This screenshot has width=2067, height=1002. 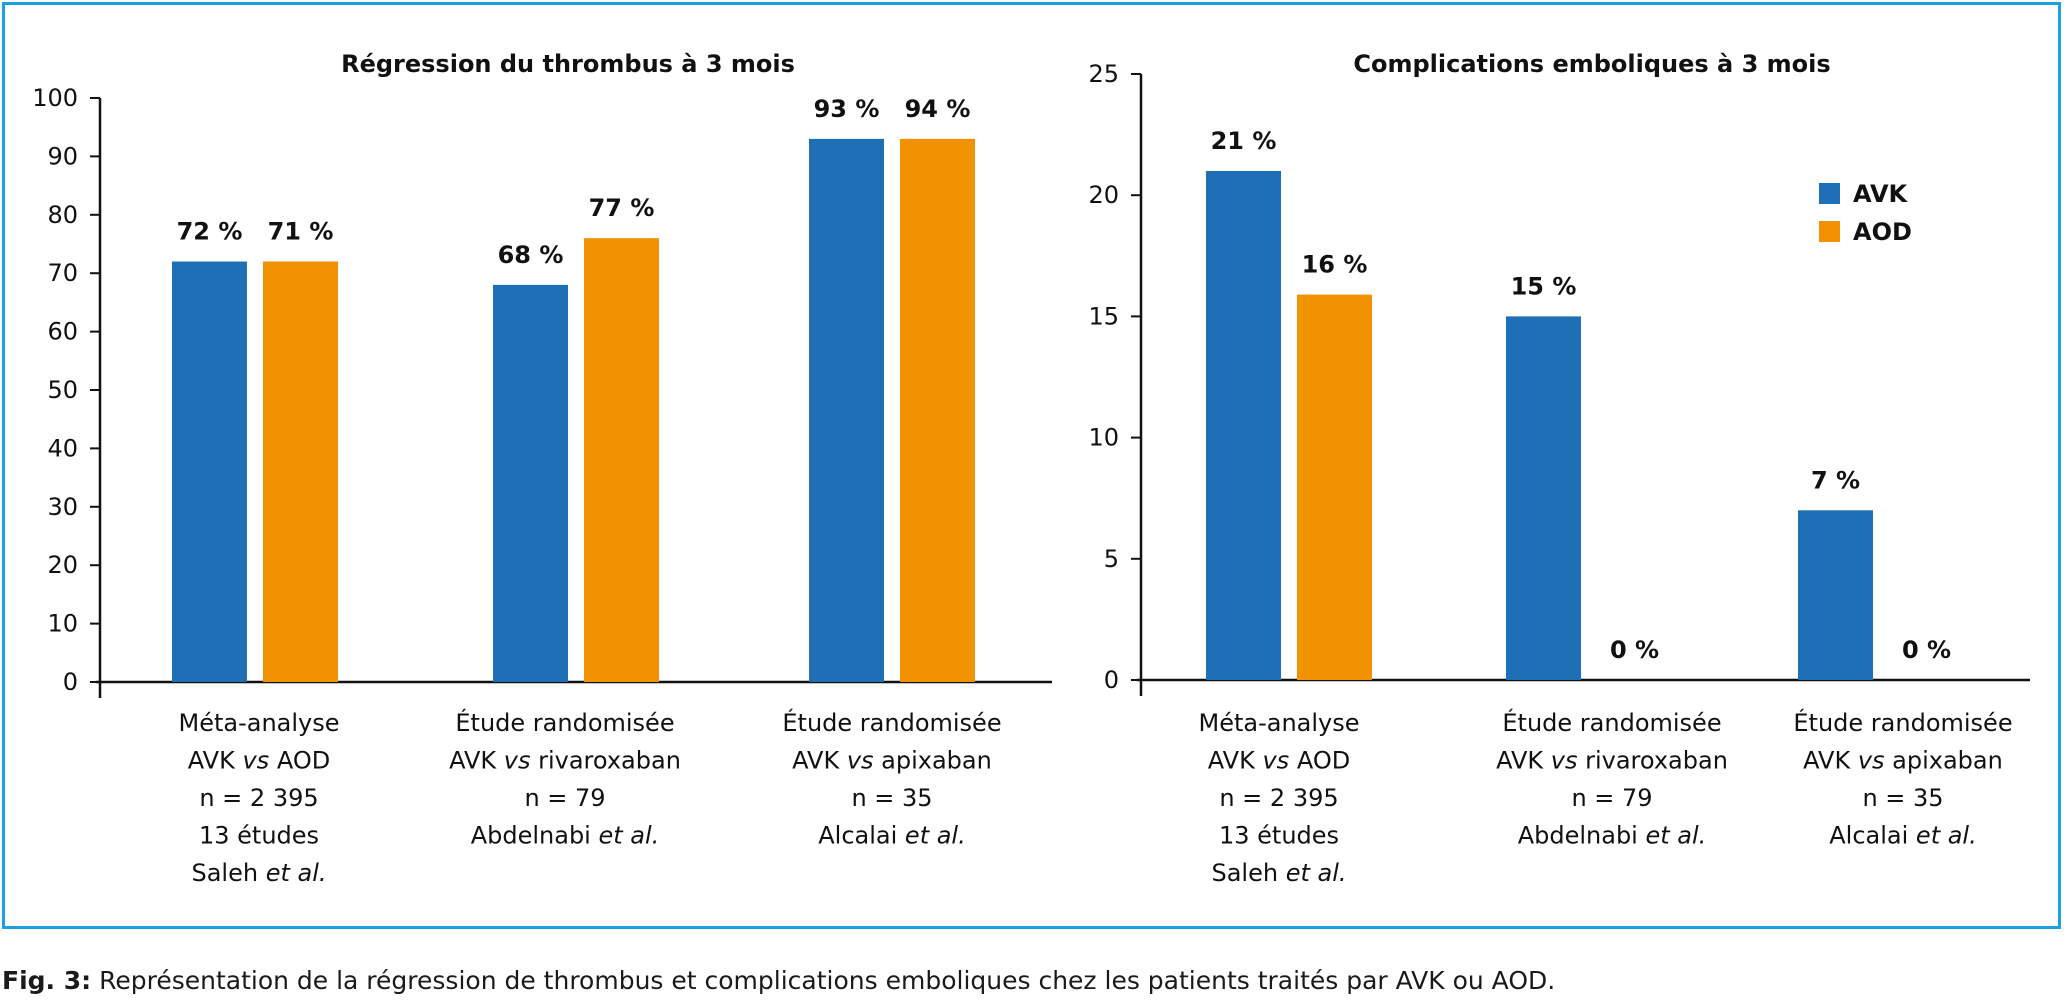 What do you see at coordinates (1591, 64) in the screenshot?
I see `chart-title: Complications emboliques à 3 mois` at bounding box center [1591, 64].